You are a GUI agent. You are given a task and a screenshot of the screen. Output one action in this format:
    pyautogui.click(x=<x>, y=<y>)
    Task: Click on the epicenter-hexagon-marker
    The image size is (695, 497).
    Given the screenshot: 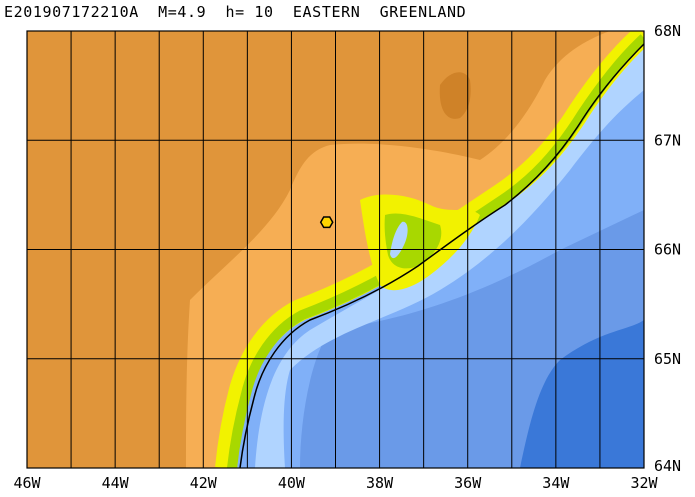 What is the action you would take?
    pyautogui.click(x=326, y=222)
    